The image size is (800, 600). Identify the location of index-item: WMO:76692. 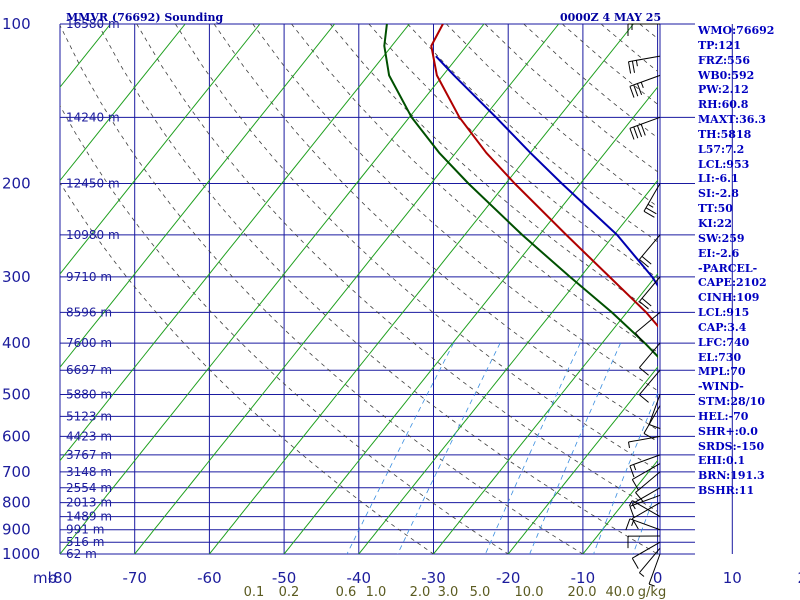
(736, 30).